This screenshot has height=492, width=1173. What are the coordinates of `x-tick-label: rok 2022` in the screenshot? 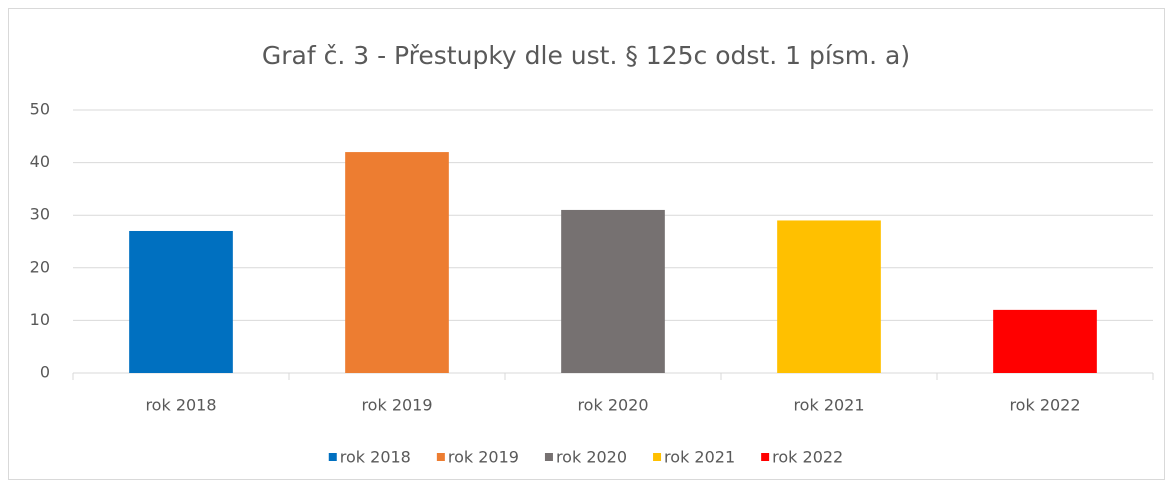 It's located at (1044, 405).